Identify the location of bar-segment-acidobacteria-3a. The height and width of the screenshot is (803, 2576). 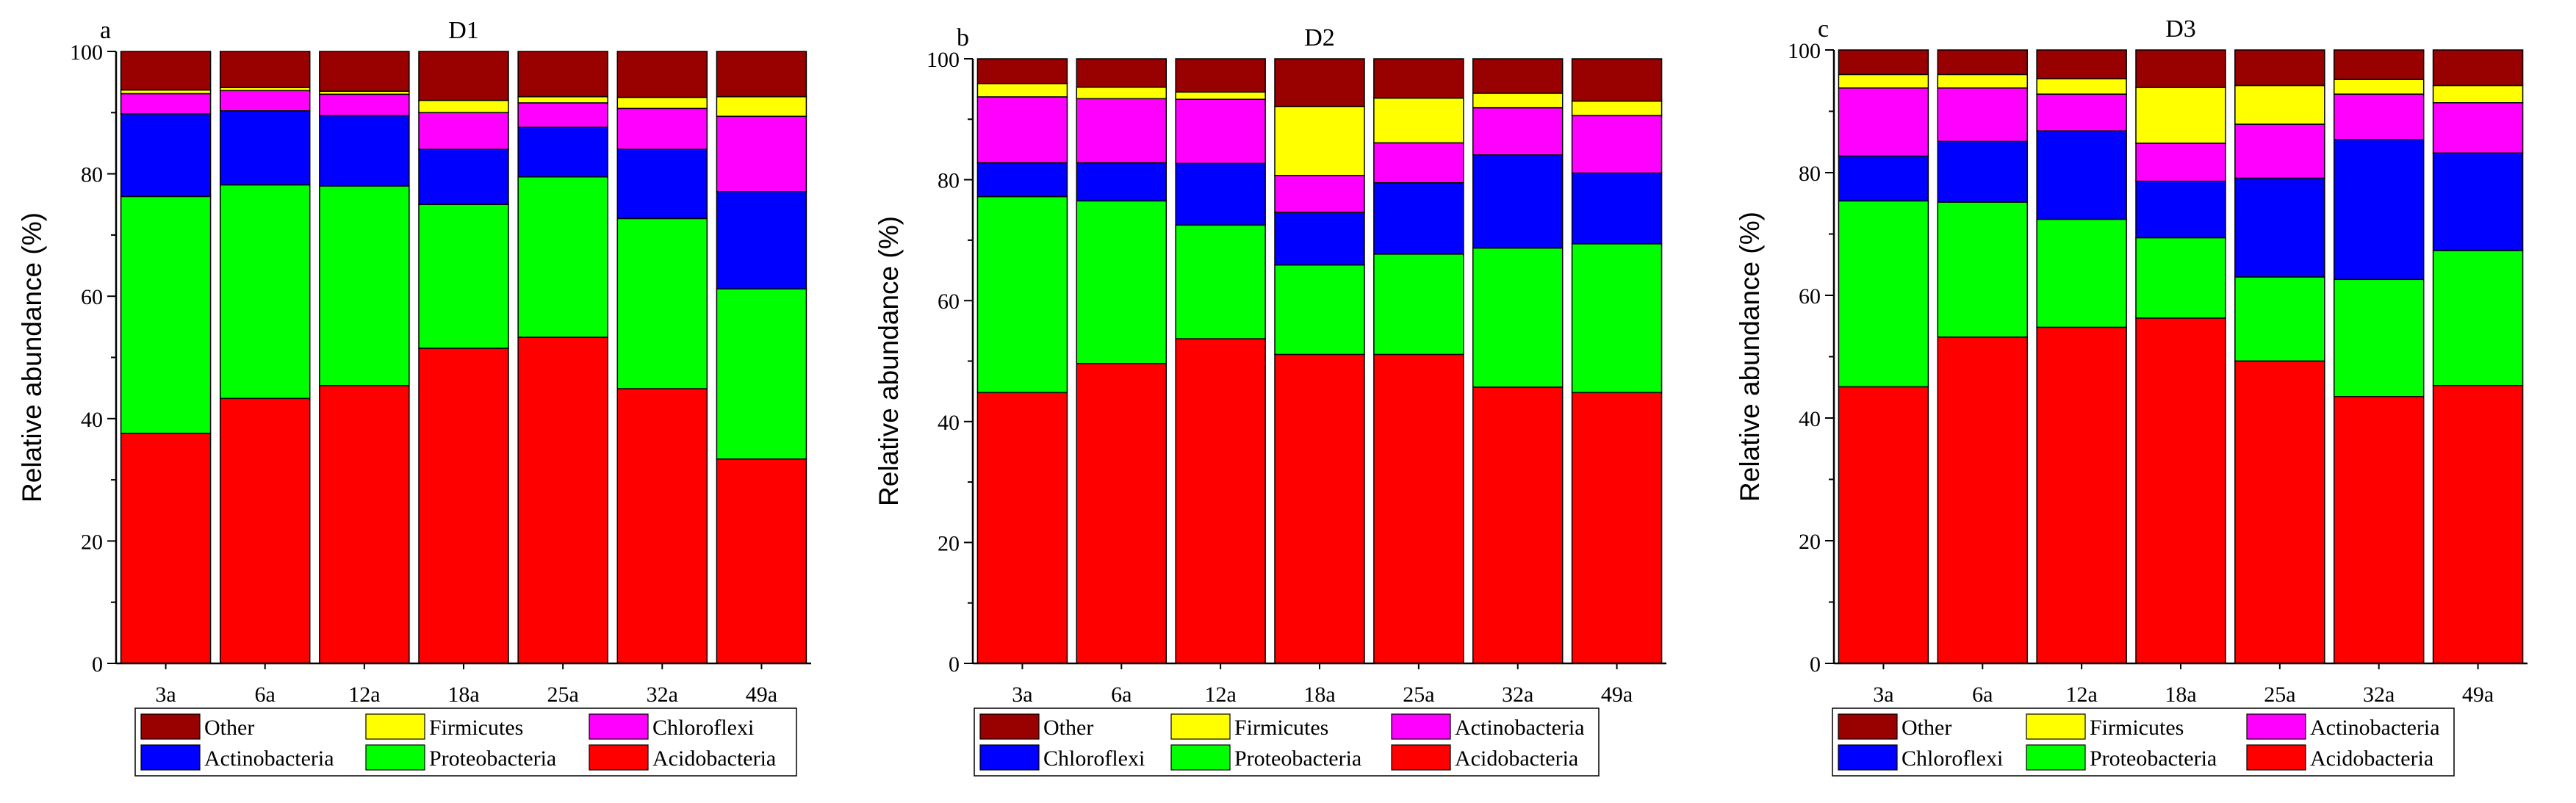
(166, 548).